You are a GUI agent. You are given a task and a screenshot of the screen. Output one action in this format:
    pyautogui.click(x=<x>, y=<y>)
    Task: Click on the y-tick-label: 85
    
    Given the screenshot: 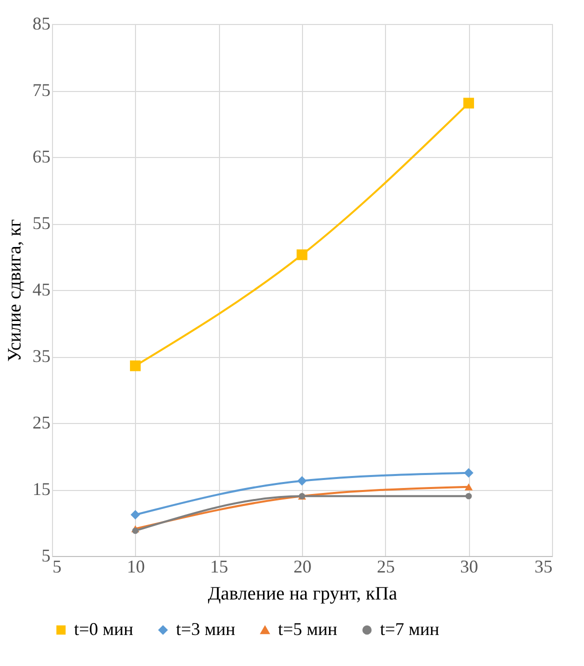 What is the action you would take?
    pyautogui.click(x=41, y=24)
    